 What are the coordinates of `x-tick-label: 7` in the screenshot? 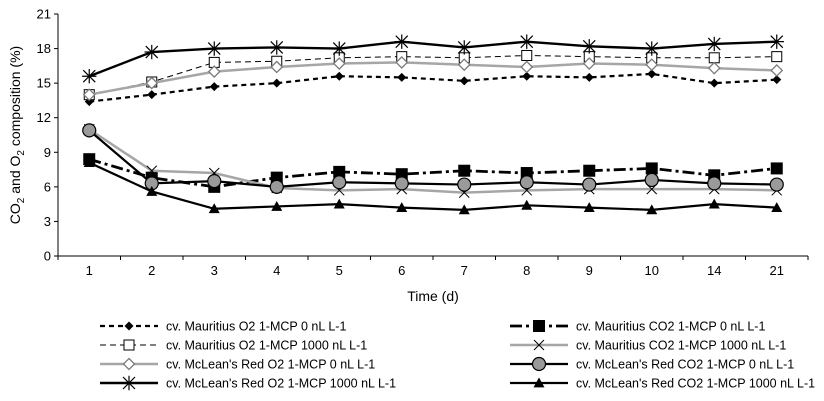 It's located at (464, 270).